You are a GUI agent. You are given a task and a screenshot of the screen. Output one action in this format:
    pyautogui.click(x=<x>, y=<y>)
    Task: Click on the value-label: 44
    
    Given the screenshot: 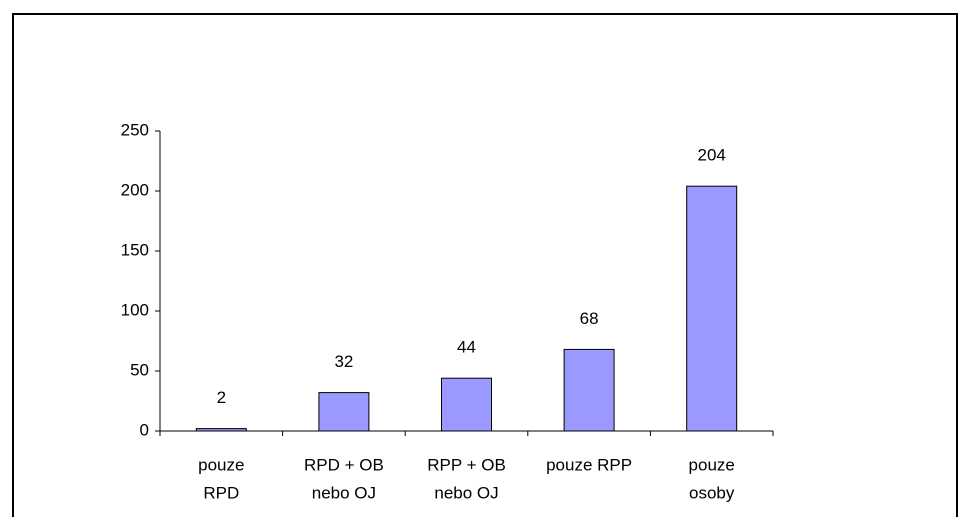 What is the action you would take?
    pyautogui.click(x=466, y=347)
    